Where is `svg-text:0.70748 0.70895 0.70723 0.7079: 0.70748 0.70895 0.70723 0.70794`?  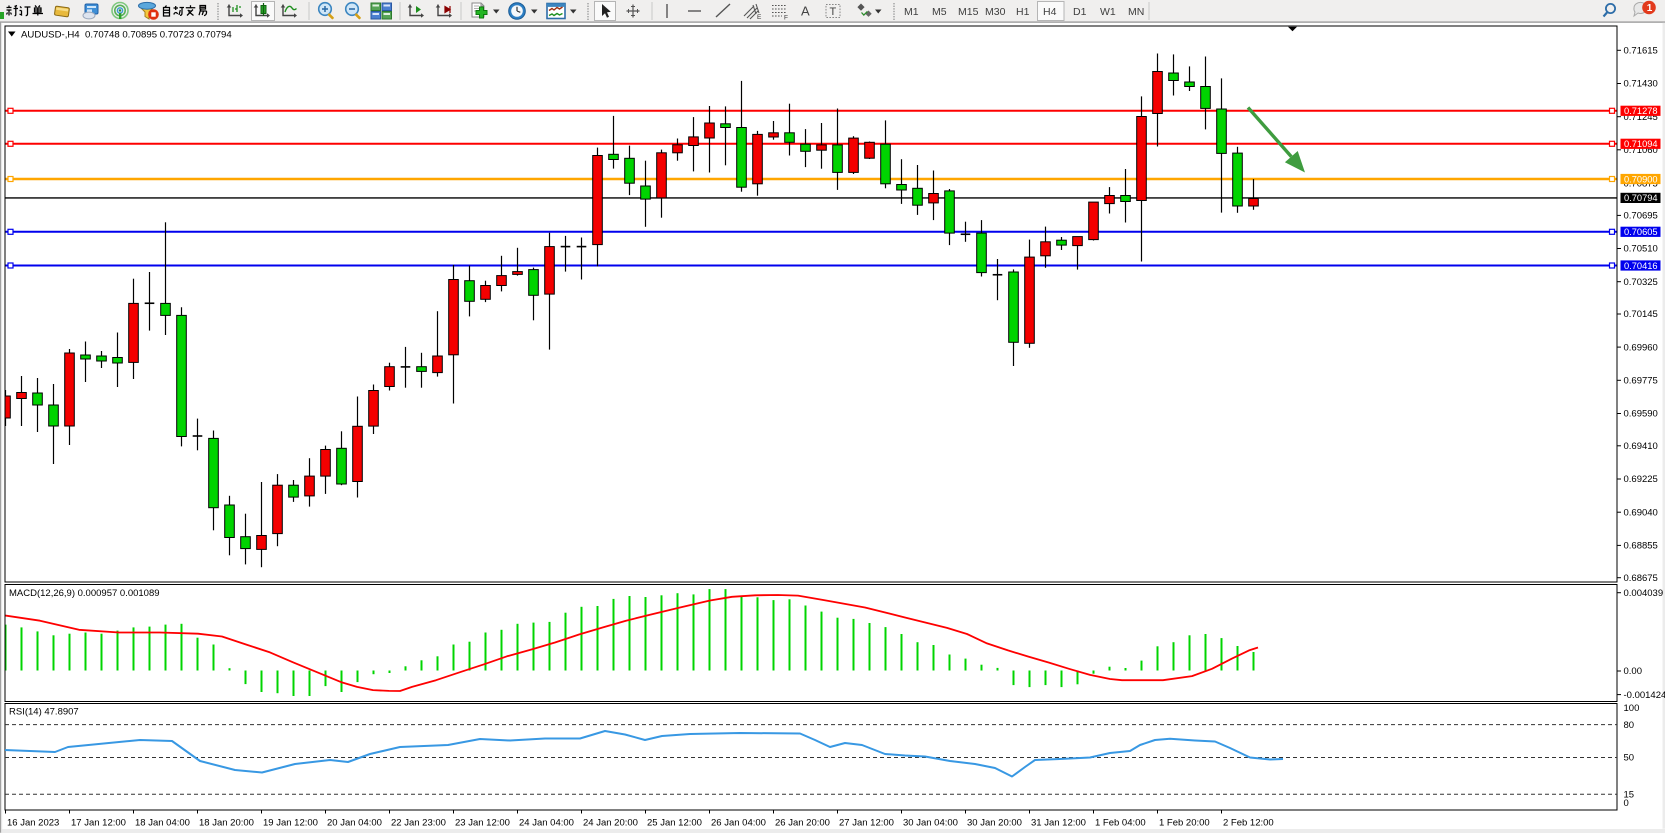 svg-text:0.70748 0.70895 0.70723 0.7079: 0.70748 0.70895 0.70723 0.70794 is located at coordinates (158, 34).